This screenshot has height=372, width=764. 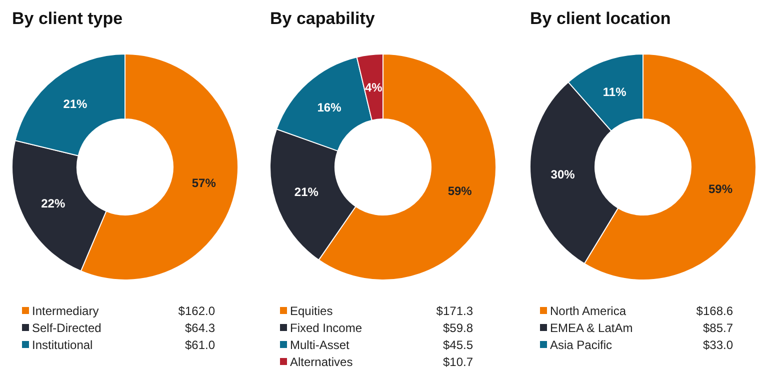 What do you see at coordinates (614, 91) in the screenshot?
I see `text: 11%` at bounding box center [614, 91].